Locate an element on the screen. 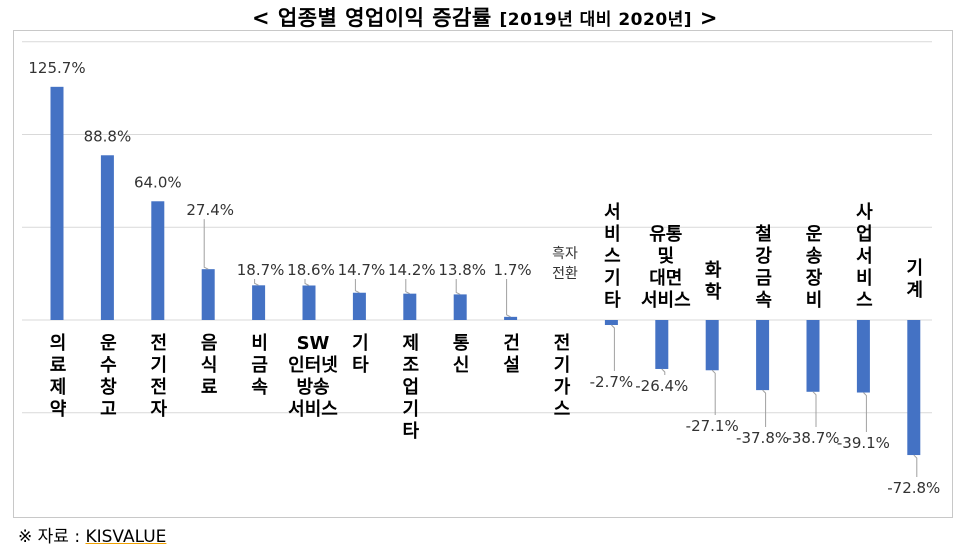  category-label: 약 is located at coordinates (58, 409).